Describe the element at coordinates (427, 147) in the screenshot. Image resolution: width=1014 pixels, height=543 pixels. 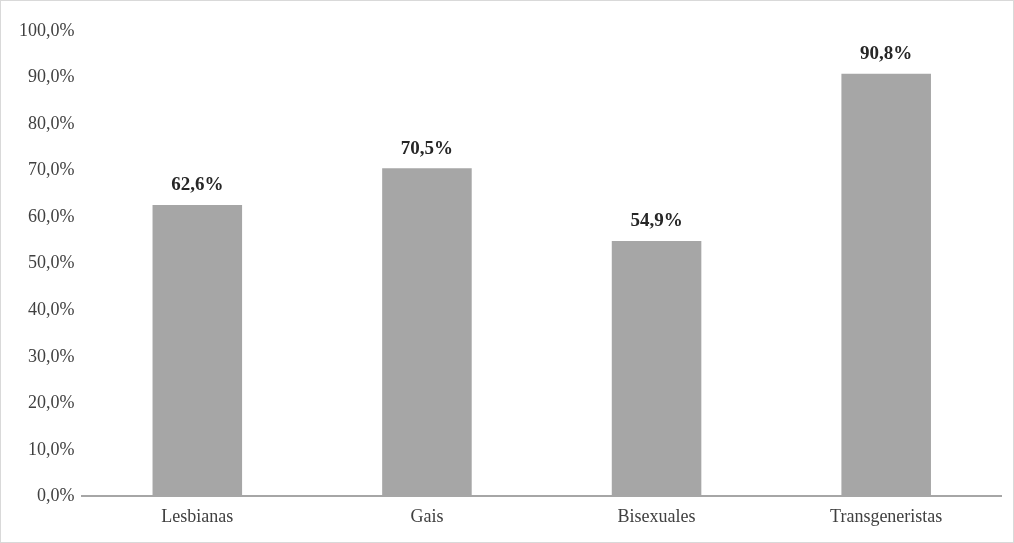
I see `data-label: 70,5%` at that location.